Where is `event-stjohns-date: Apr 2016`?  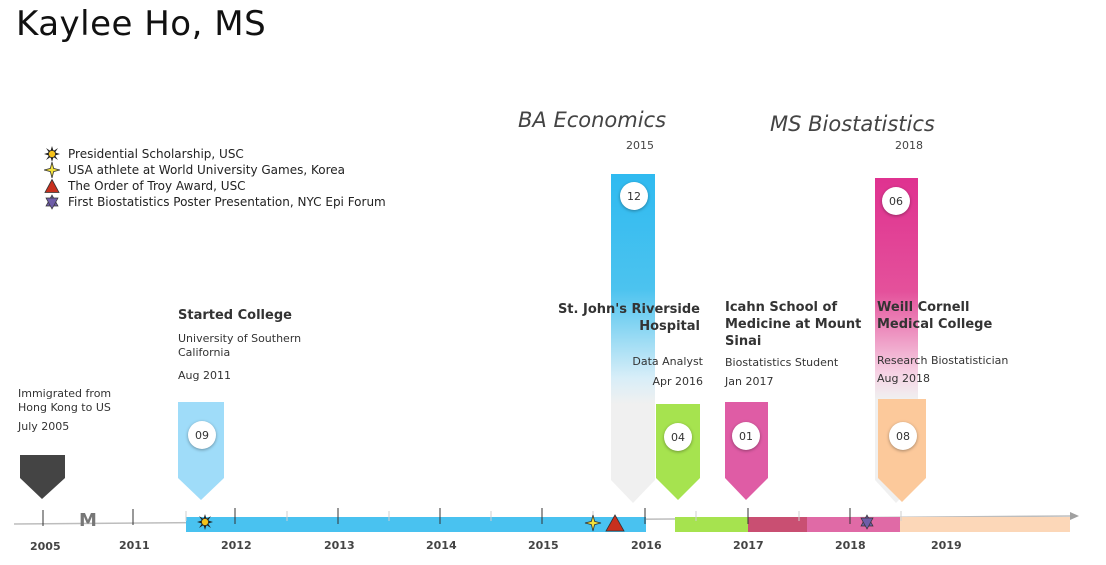 event-stjohns-date: Apr 2016 is located at coordinates (677, 381).